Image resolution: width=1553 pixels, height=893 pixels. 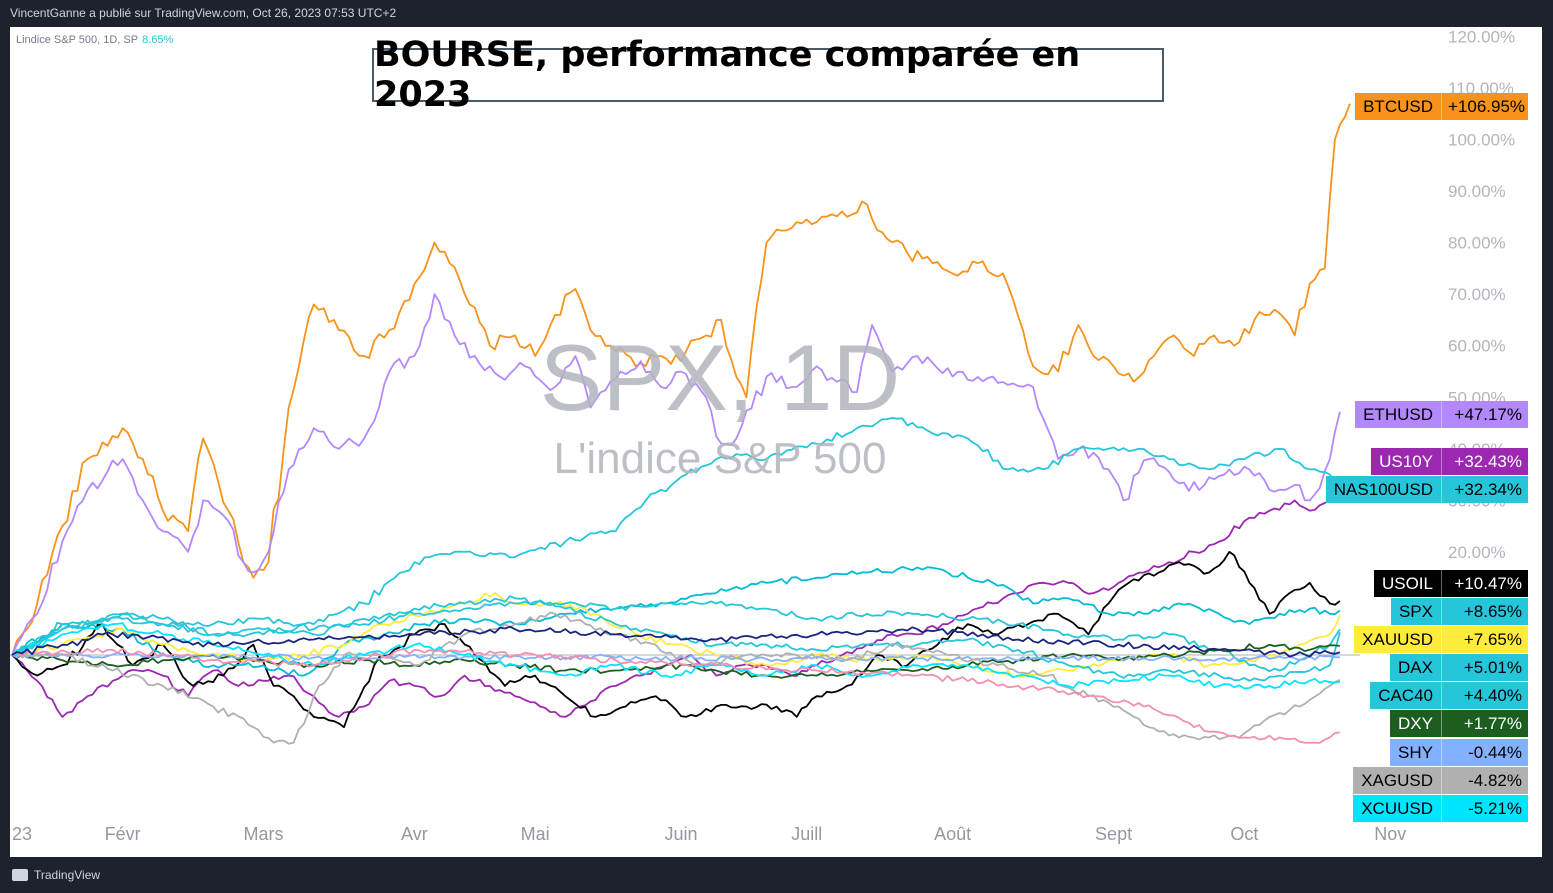 What do you see at coordinates (1484, 780) in the screenshot?
I see `price-label-value: -4.82%` at bounding box center [1484, 780].